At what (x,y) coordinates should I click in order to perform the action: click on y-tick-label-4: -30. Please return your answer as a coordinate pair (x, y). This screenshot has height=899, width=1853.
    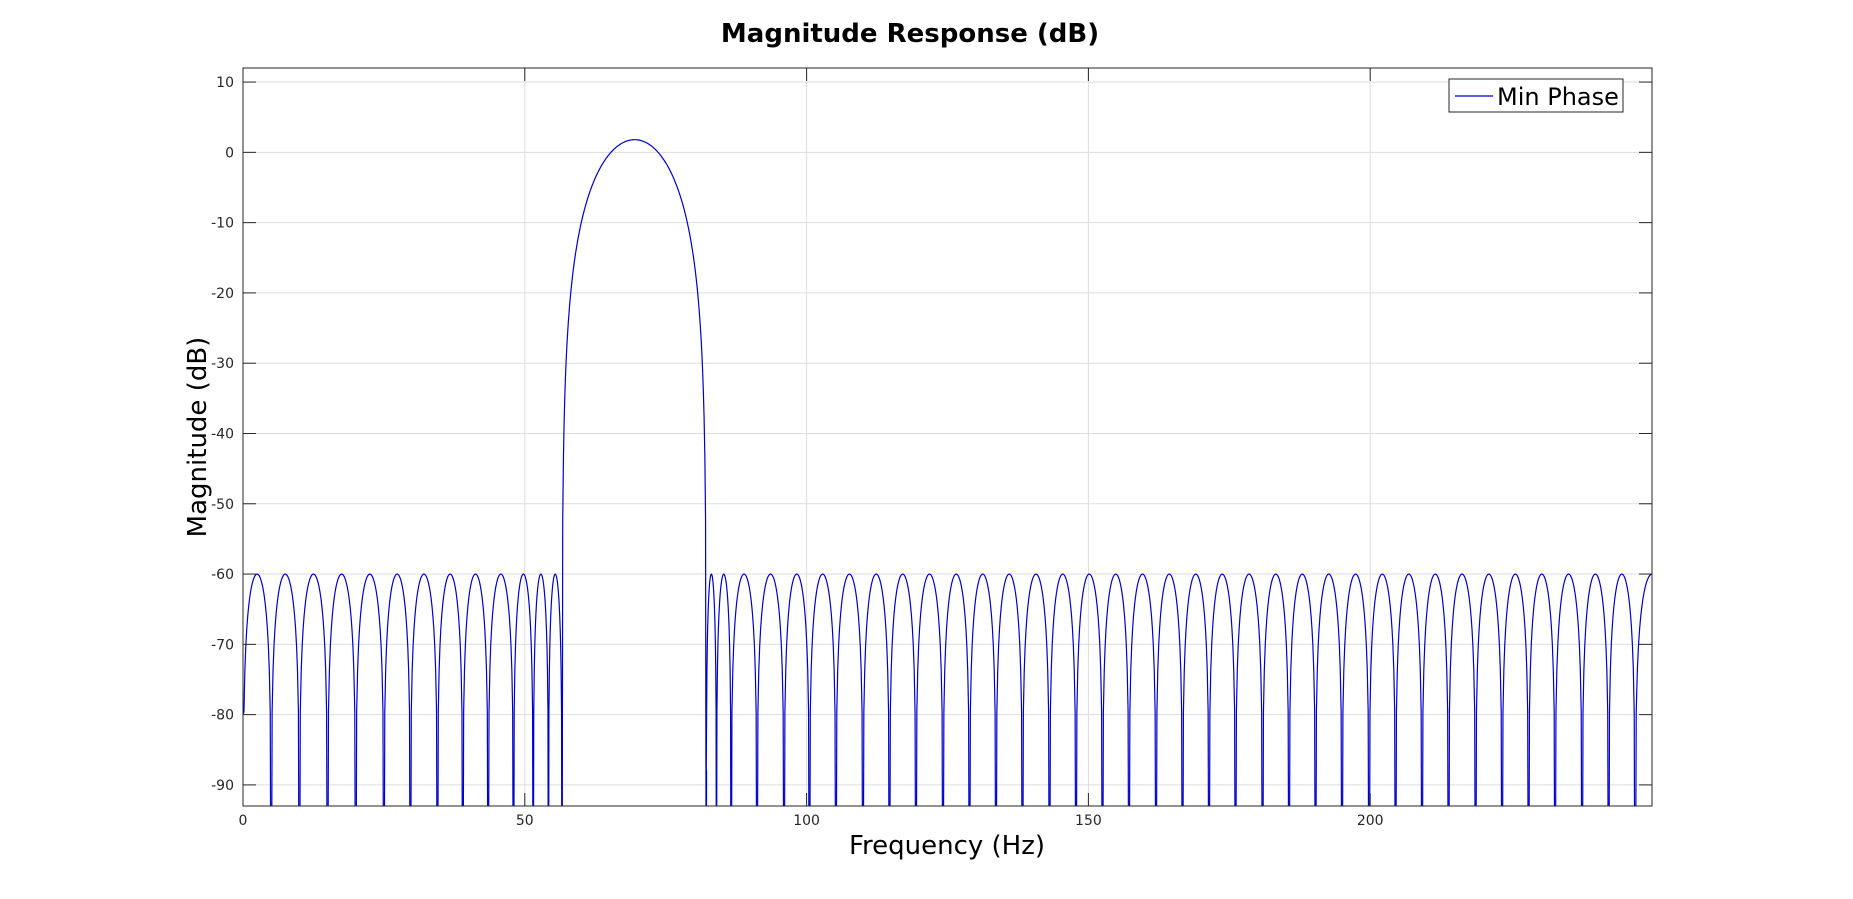
    Looking at the image, I should click on (222, 364).